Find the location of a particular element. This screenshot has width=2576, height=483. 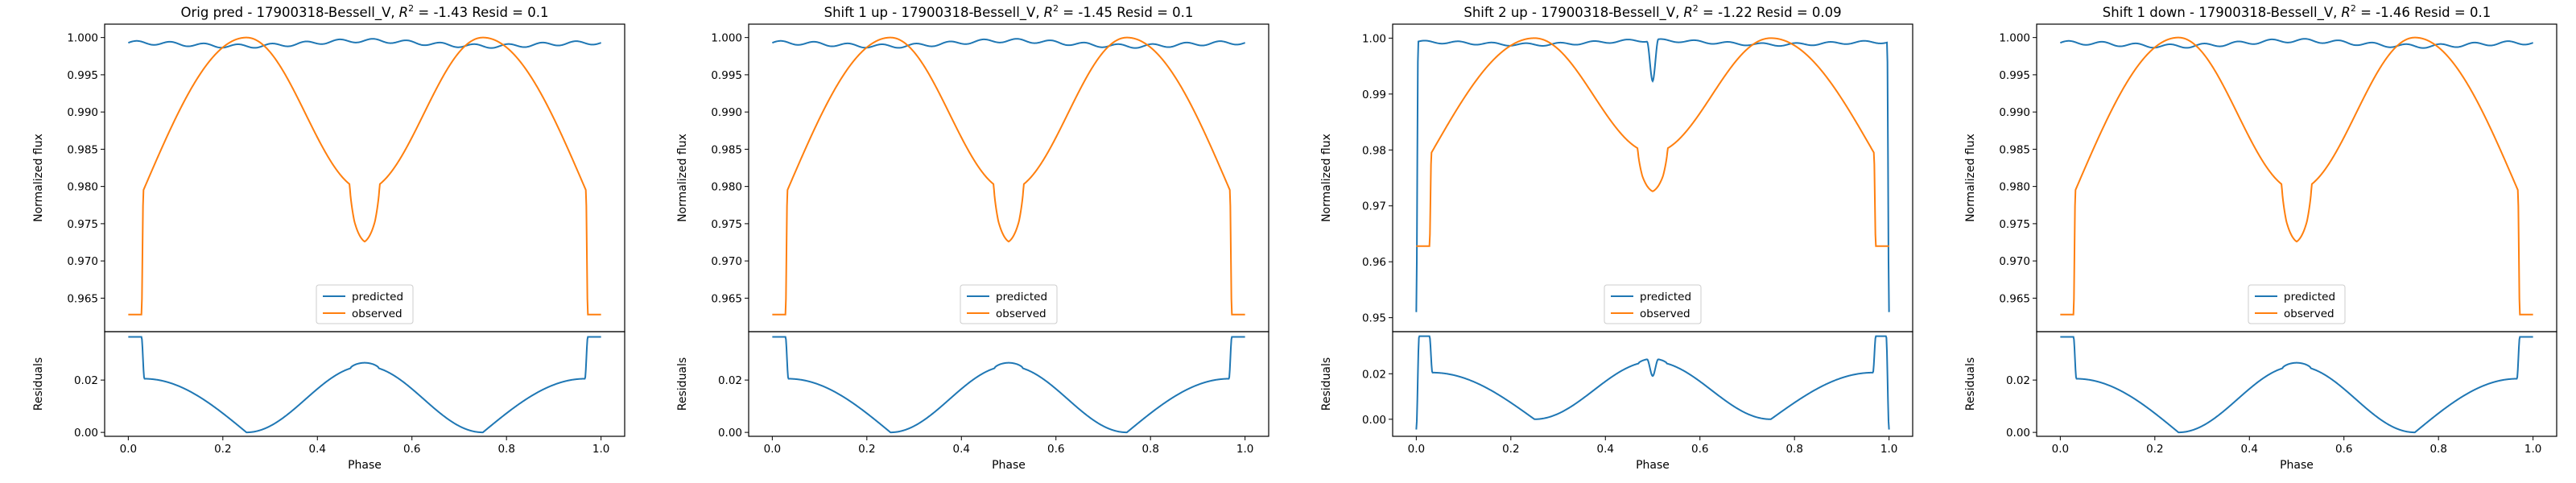

flux-ytick-label: 0.97 is located at coordinates (1374, 206).